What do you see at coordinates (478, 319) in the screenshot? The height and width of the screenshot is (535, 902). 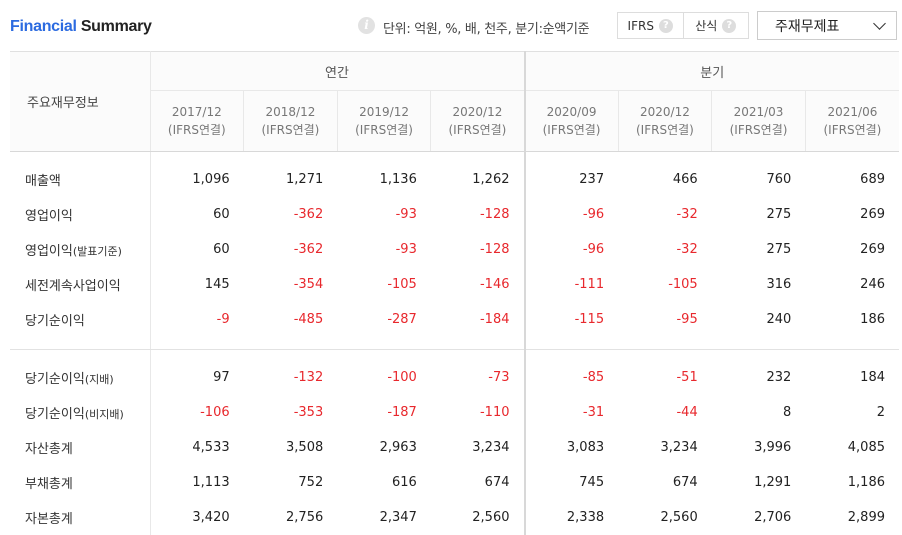 I see `value-cell: -184` at bounding box center [478, 319].